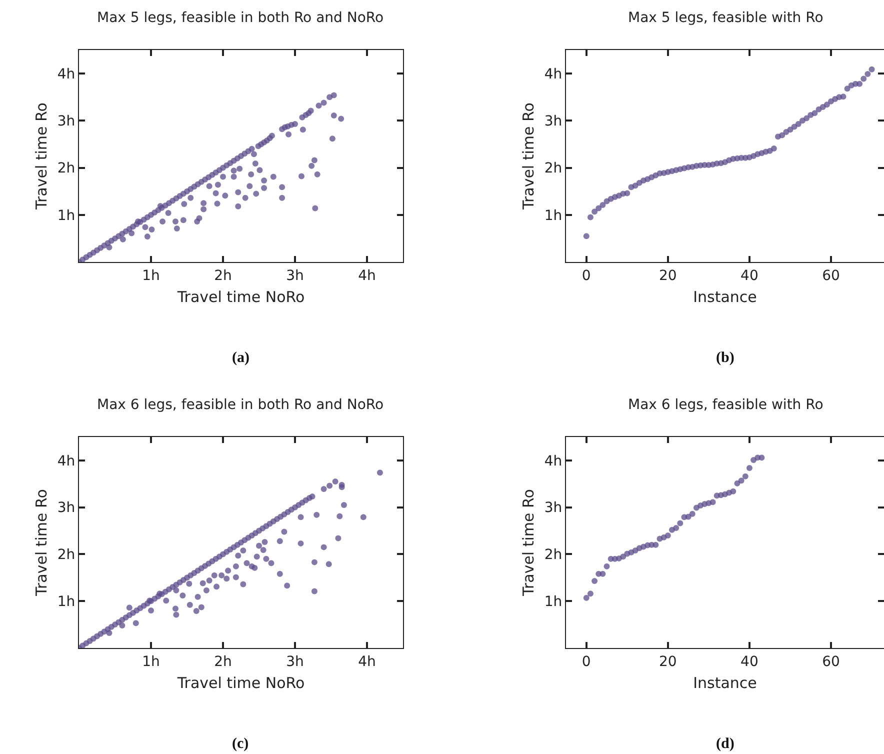 Image resolution: width=884 pixels, height=754 pixels. I want to click on chart-title: Max 6 legs, feasible with Ro, so click(726, 405).